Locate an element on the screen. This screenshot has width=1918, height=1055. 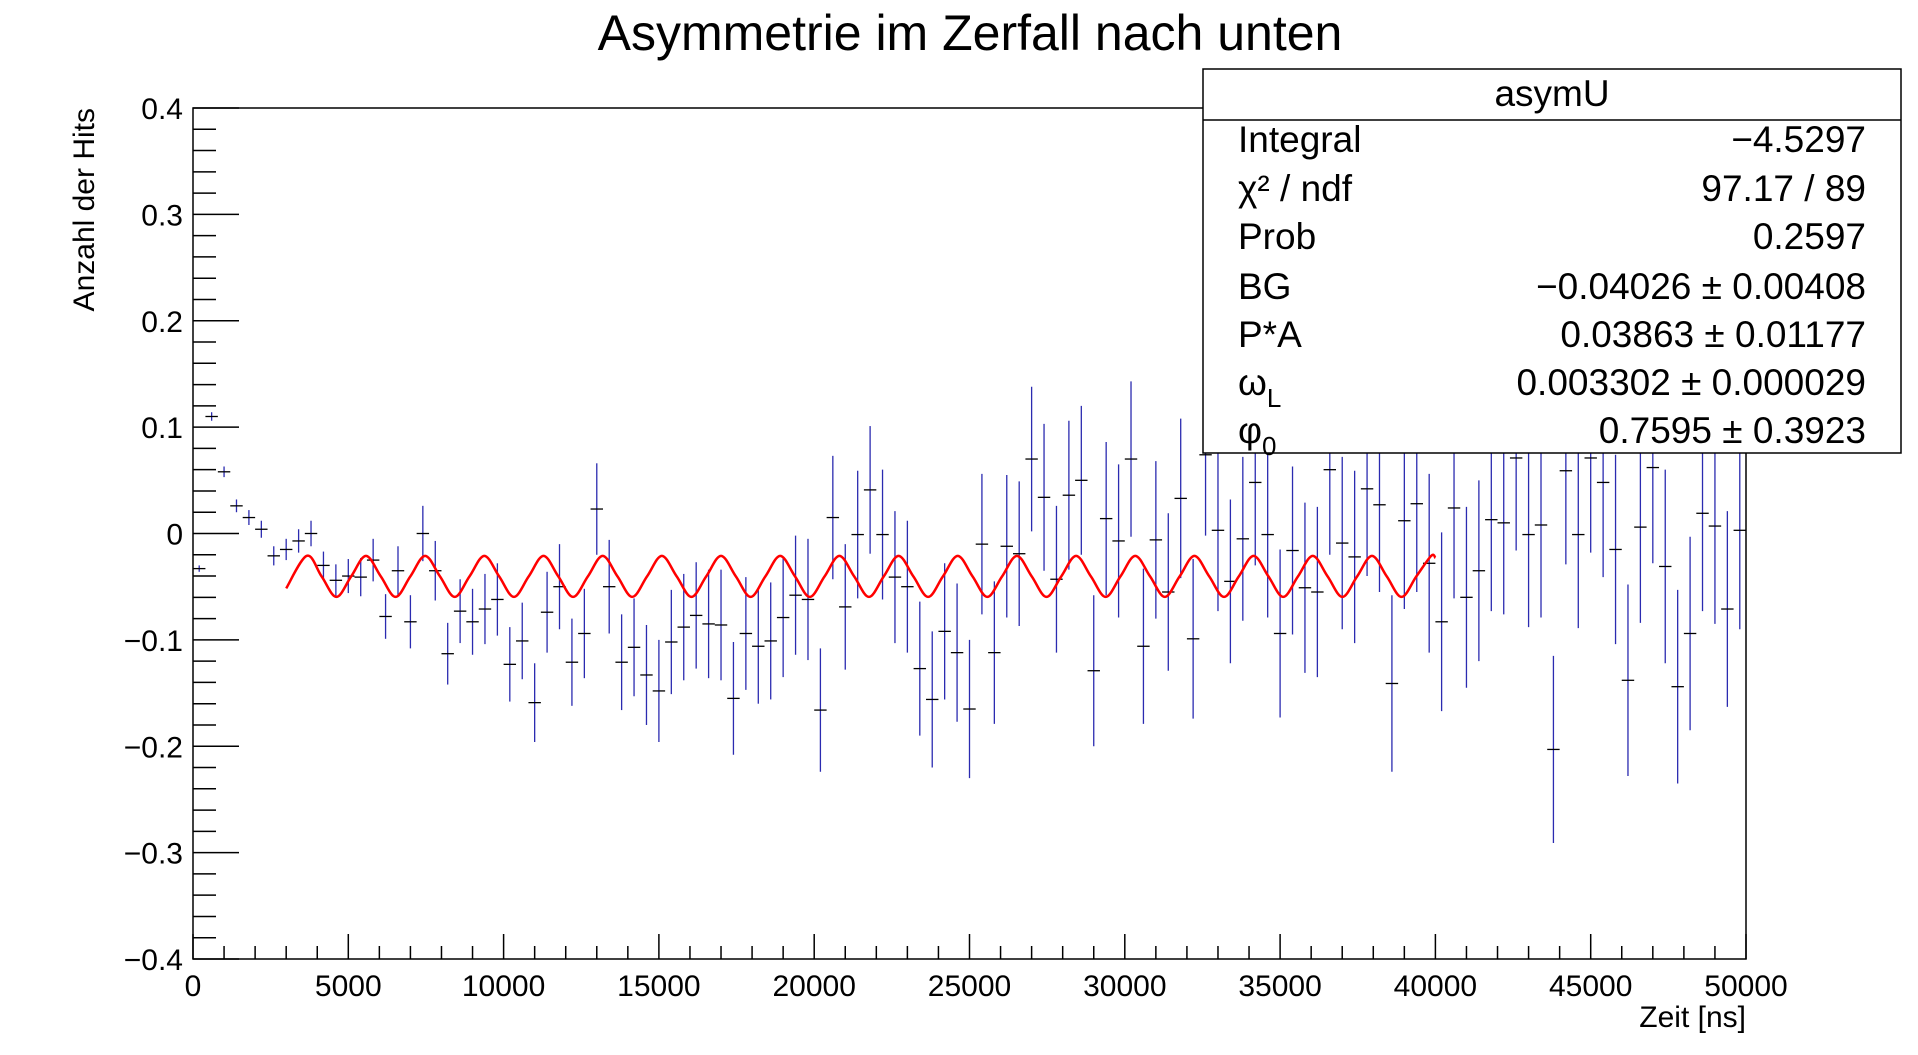
stats-name: P*A is located at coordinates (1270, 334).